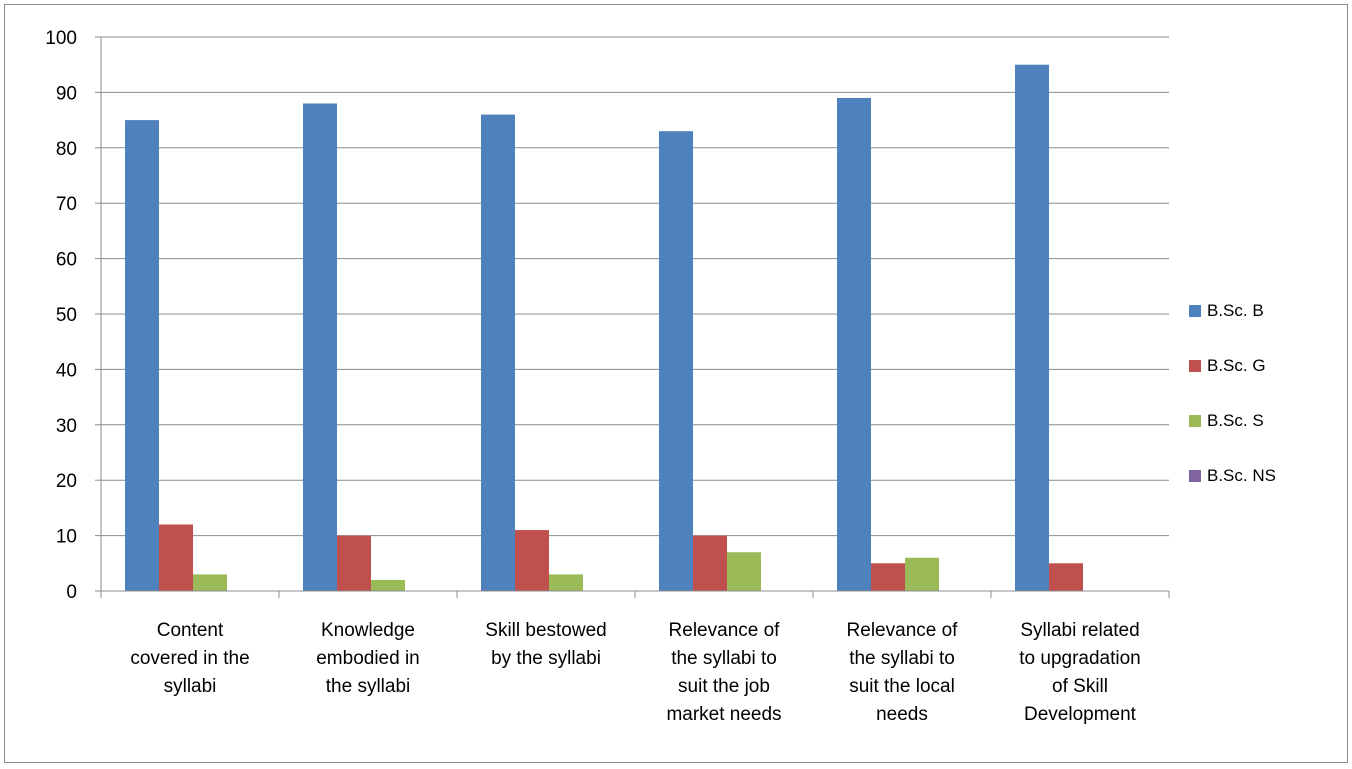 The width and height of the screenshot is (1352, 769). What do you see at coordinates (546, 658) in the screenshot?
I see `x-category-label-line: by the syllabi` at bounding box center [546, 658].